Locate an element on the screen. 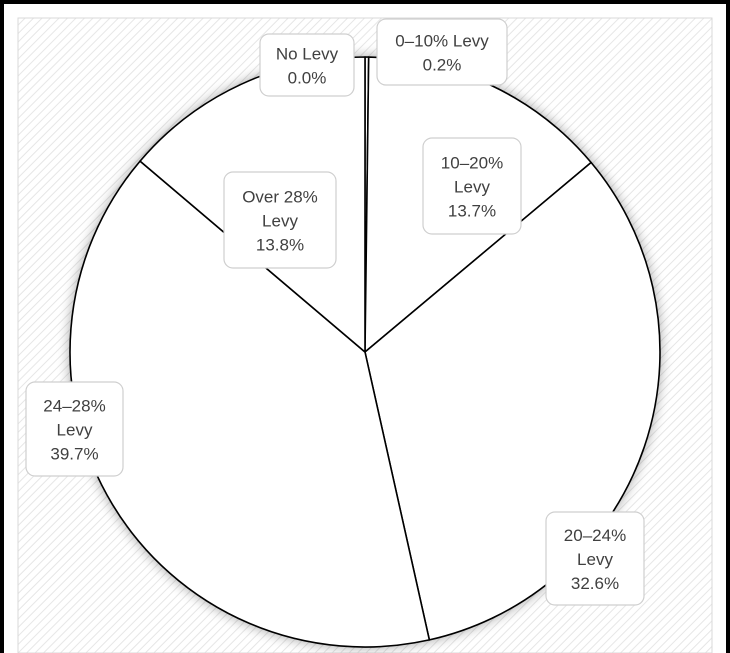 The image size is (730, 653). data-label-percent: 32.6% is located at coordinates (595, 583).